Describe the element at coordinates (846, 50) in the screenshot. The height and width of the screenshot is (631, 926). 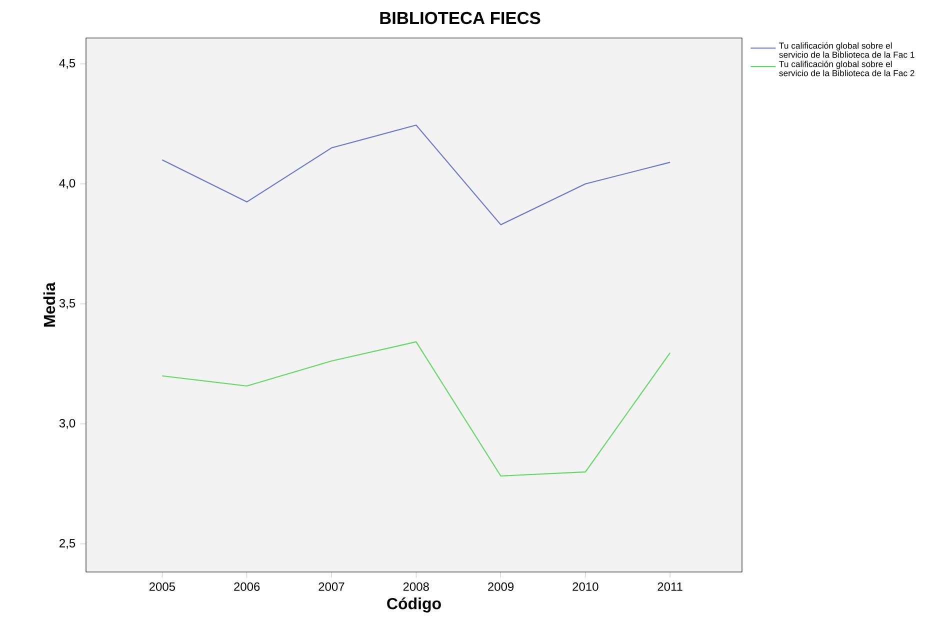
I see `legend-label: Tu calificación global sobre el servicio de la Biblioteca de la Fac 1` at that location.